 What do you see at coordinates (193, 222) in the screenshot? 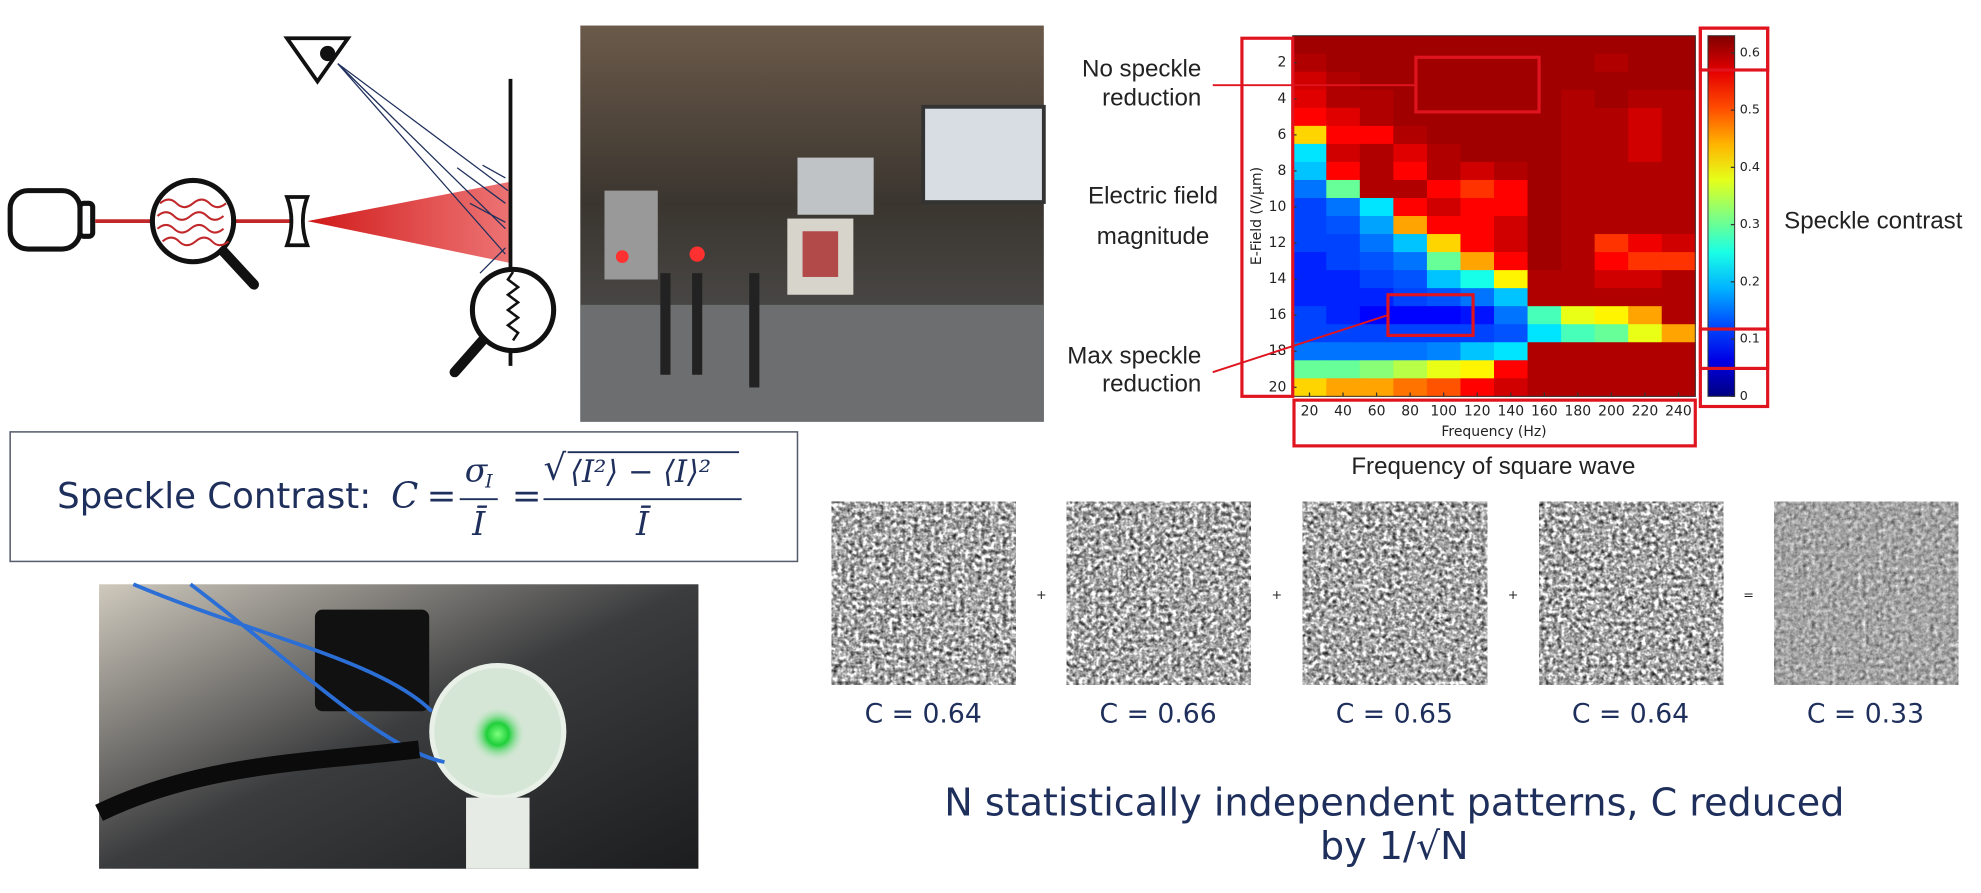
I see `waves` at bounding box center [193, 222].